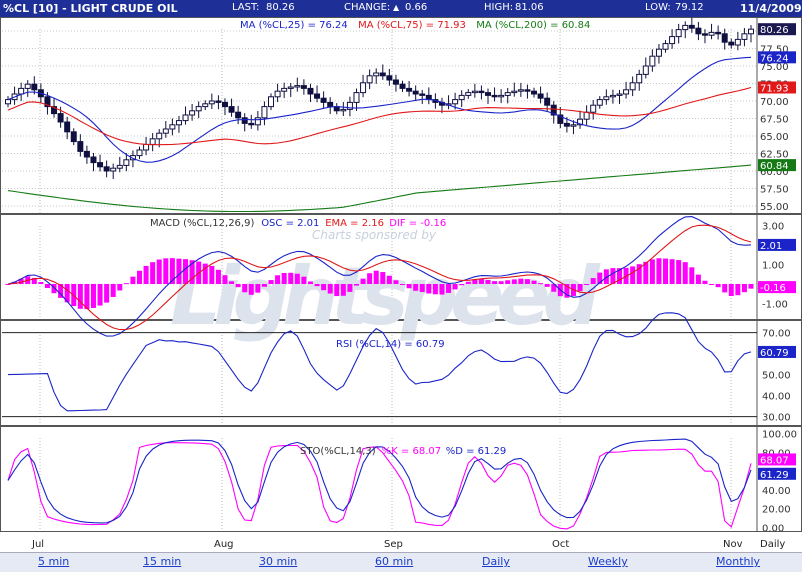  Describe the element at coordinates (733, 544) in the screenshot. I see `x-axis-label-nov: Nov` at that location.